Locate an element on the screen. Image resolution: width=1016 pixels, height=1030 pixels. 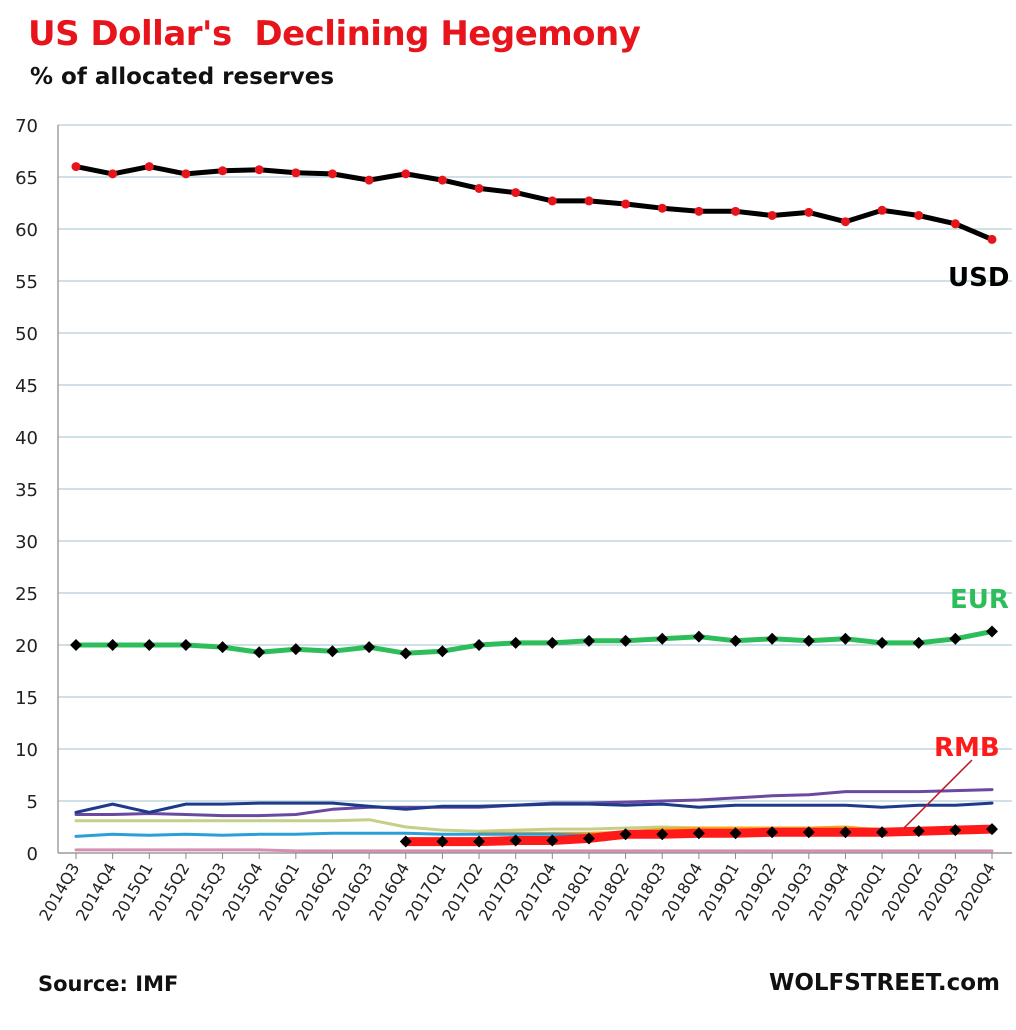
series-label-usd: USD is located at coordinates (978, 278).